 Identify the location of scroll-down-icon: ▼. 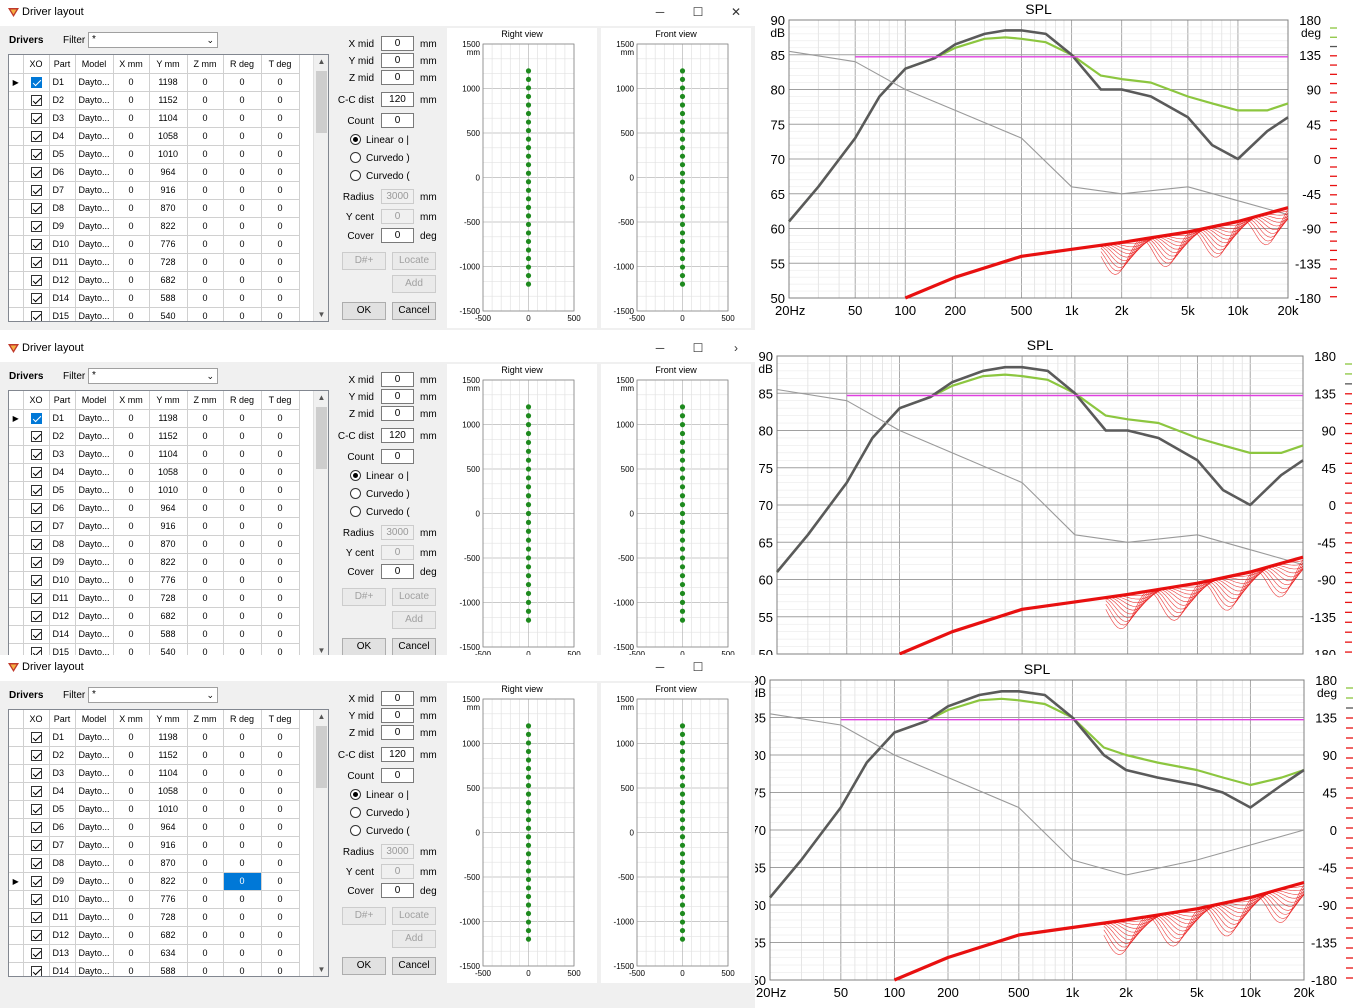
(321, 650).